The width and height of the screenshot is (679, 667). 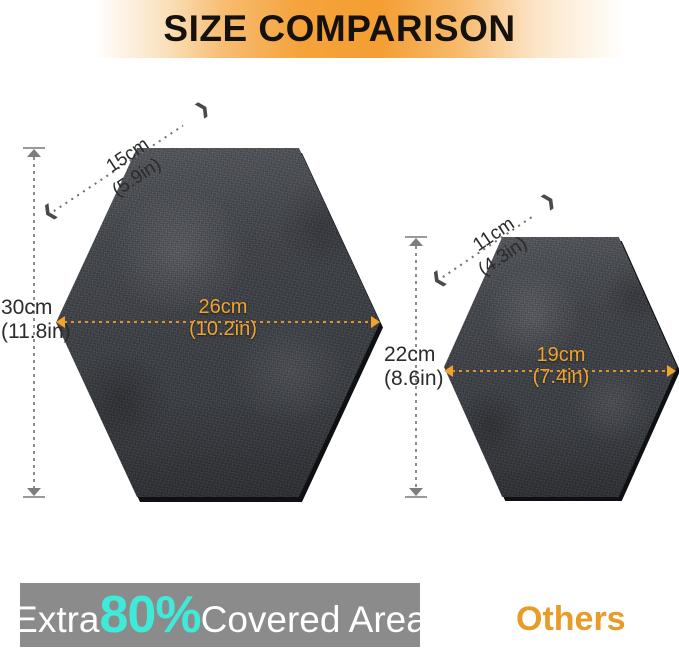 I want to click on header-gradient-band, so click(x=339, y=29).